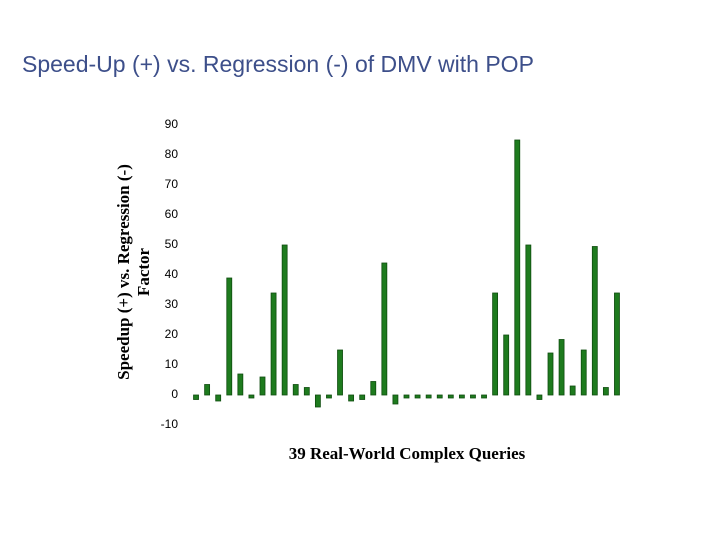 The image size is (720, 540). Describe the element at coordinates (172, 214) in the screenshot. I see `y-tick-label: 60` at that location.